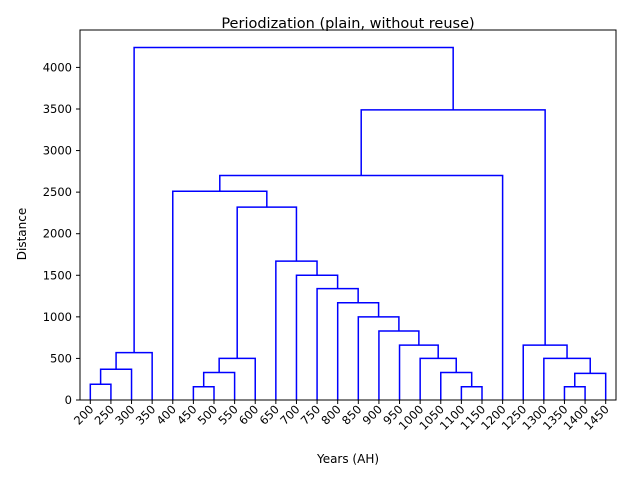 The height and width of the screenshot is (484, 640). What do you see at coordinates (57, 317) in the screenshot?
I see `y-tick-label: 1000` at bounding box center [57, 317].